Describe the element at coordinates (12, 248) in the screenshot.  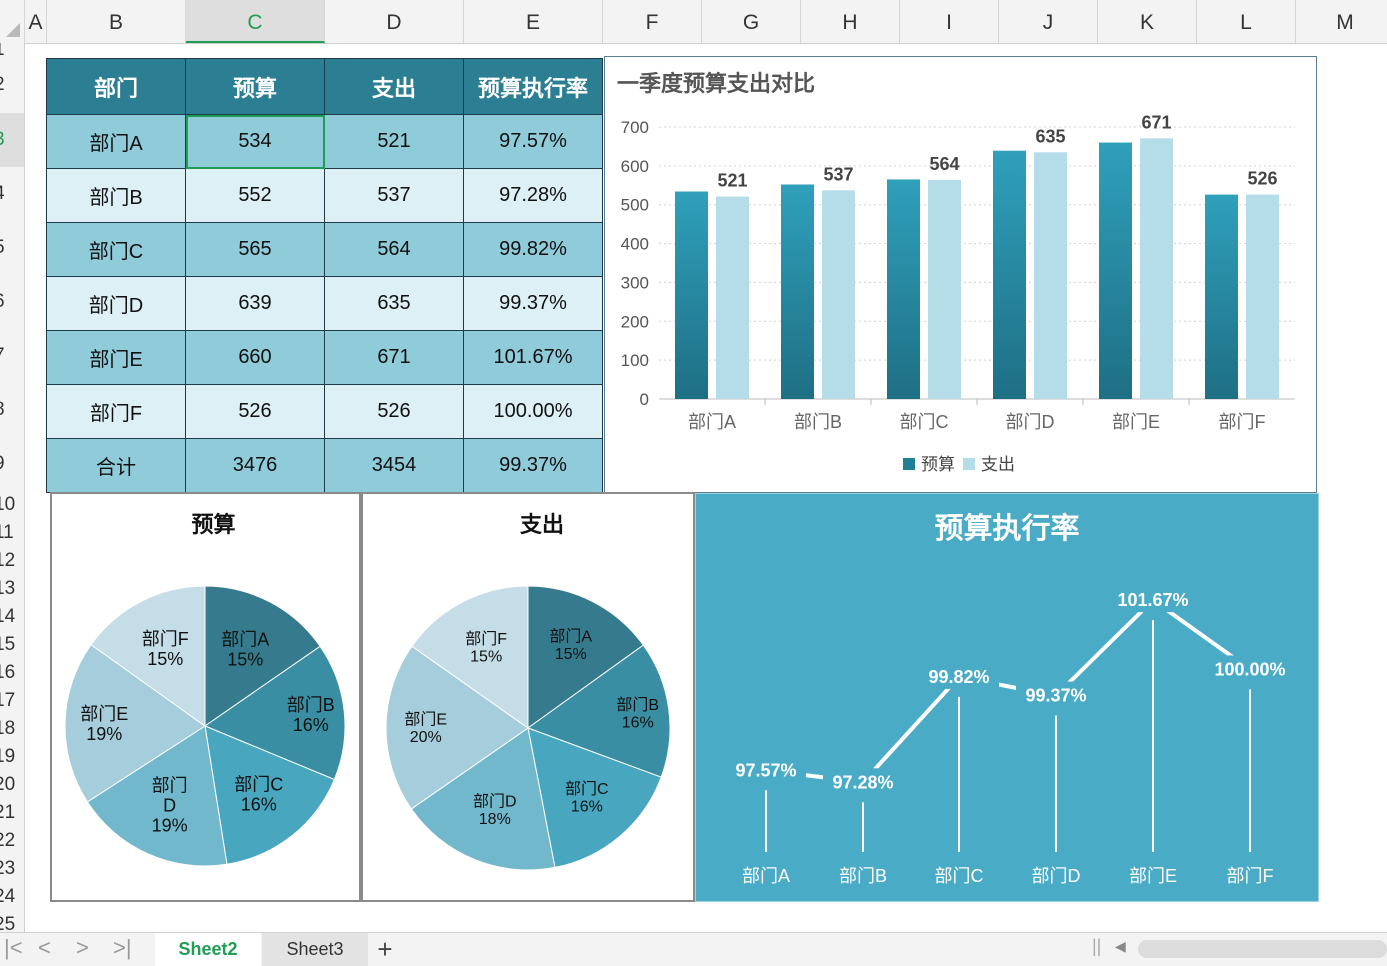
I see `row-header-5: 5` at that location.